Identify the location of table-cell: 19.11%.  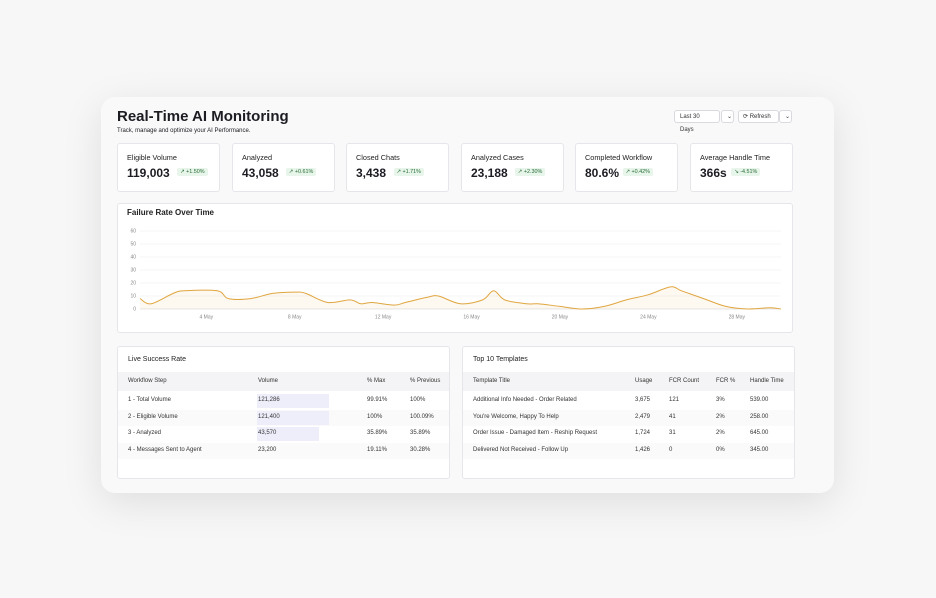
(377, 449).